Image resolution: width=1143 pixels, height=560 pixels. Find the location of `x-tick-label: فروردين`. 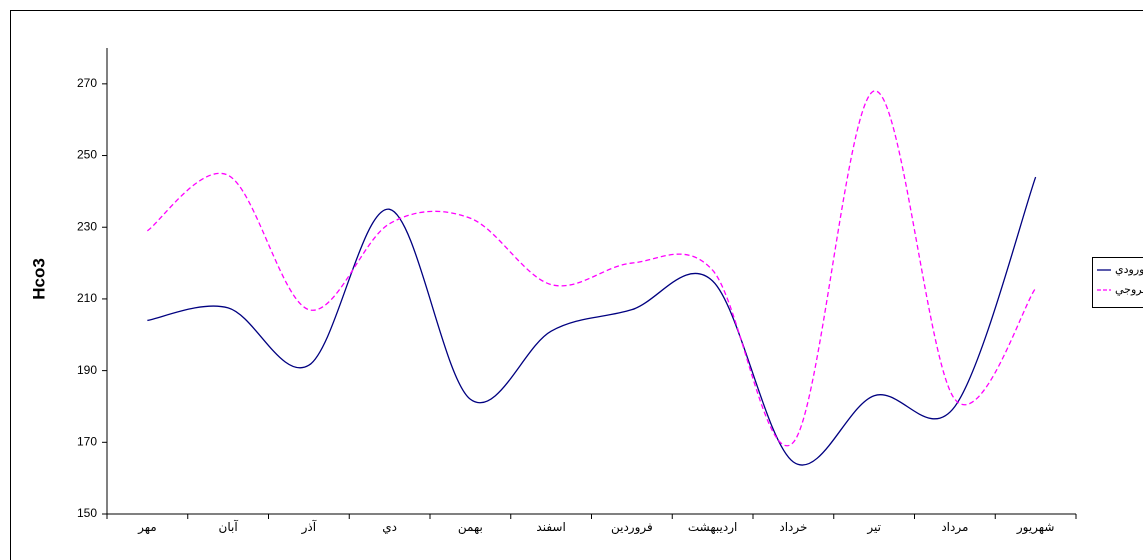

x-tick-label: فروردين is located at coordinates (632, 527).